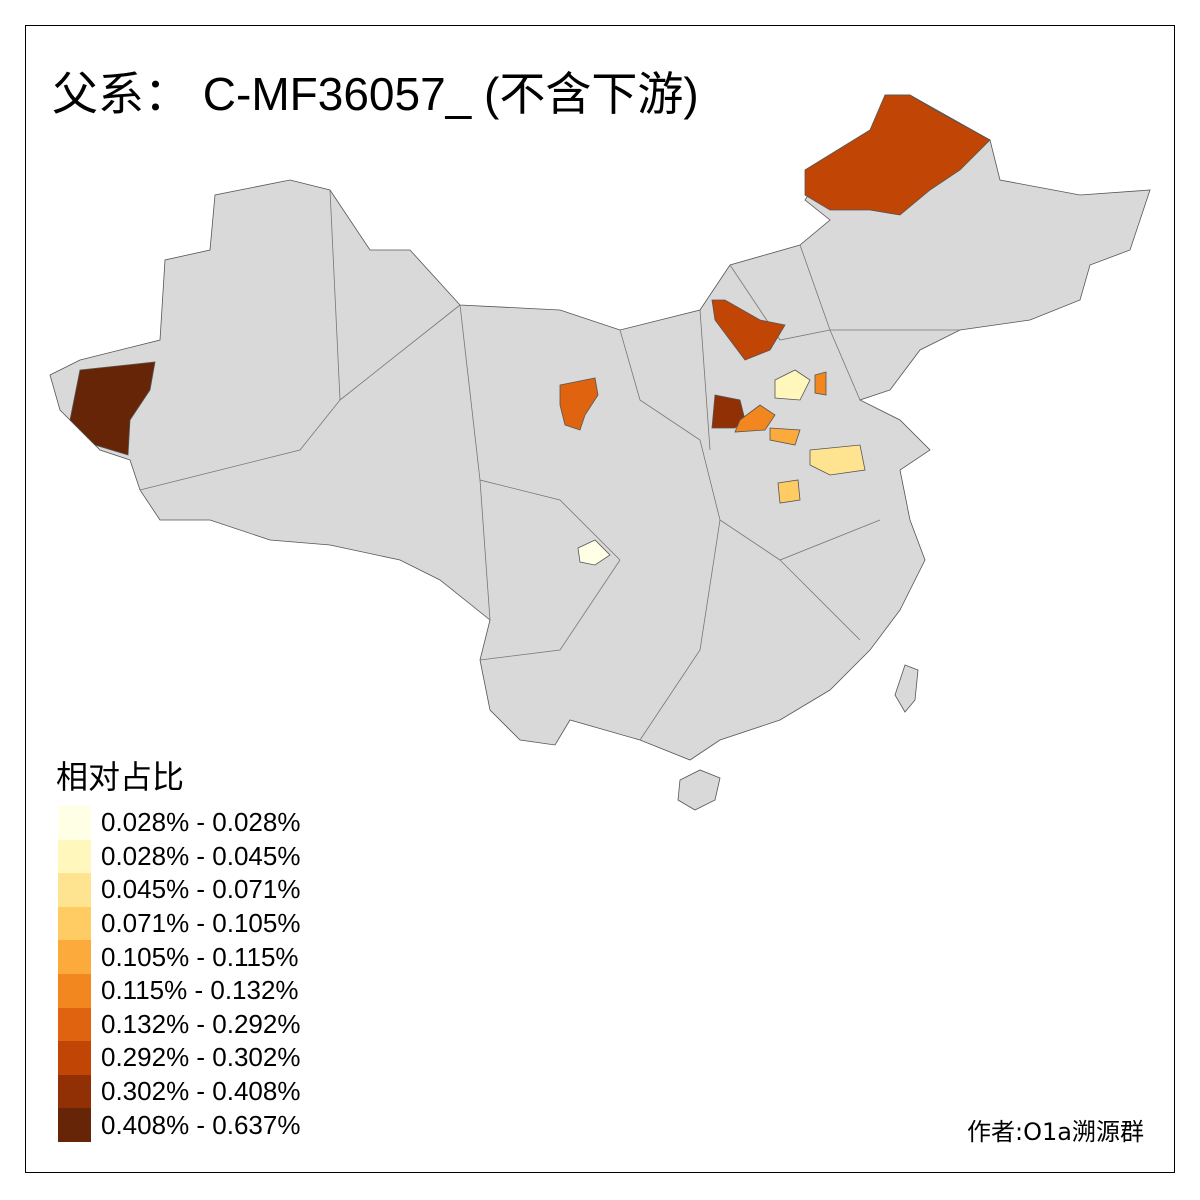 The height and width of the screenshot is (1200, 1200). I want to click on taiwan-island, so click(906, 688).